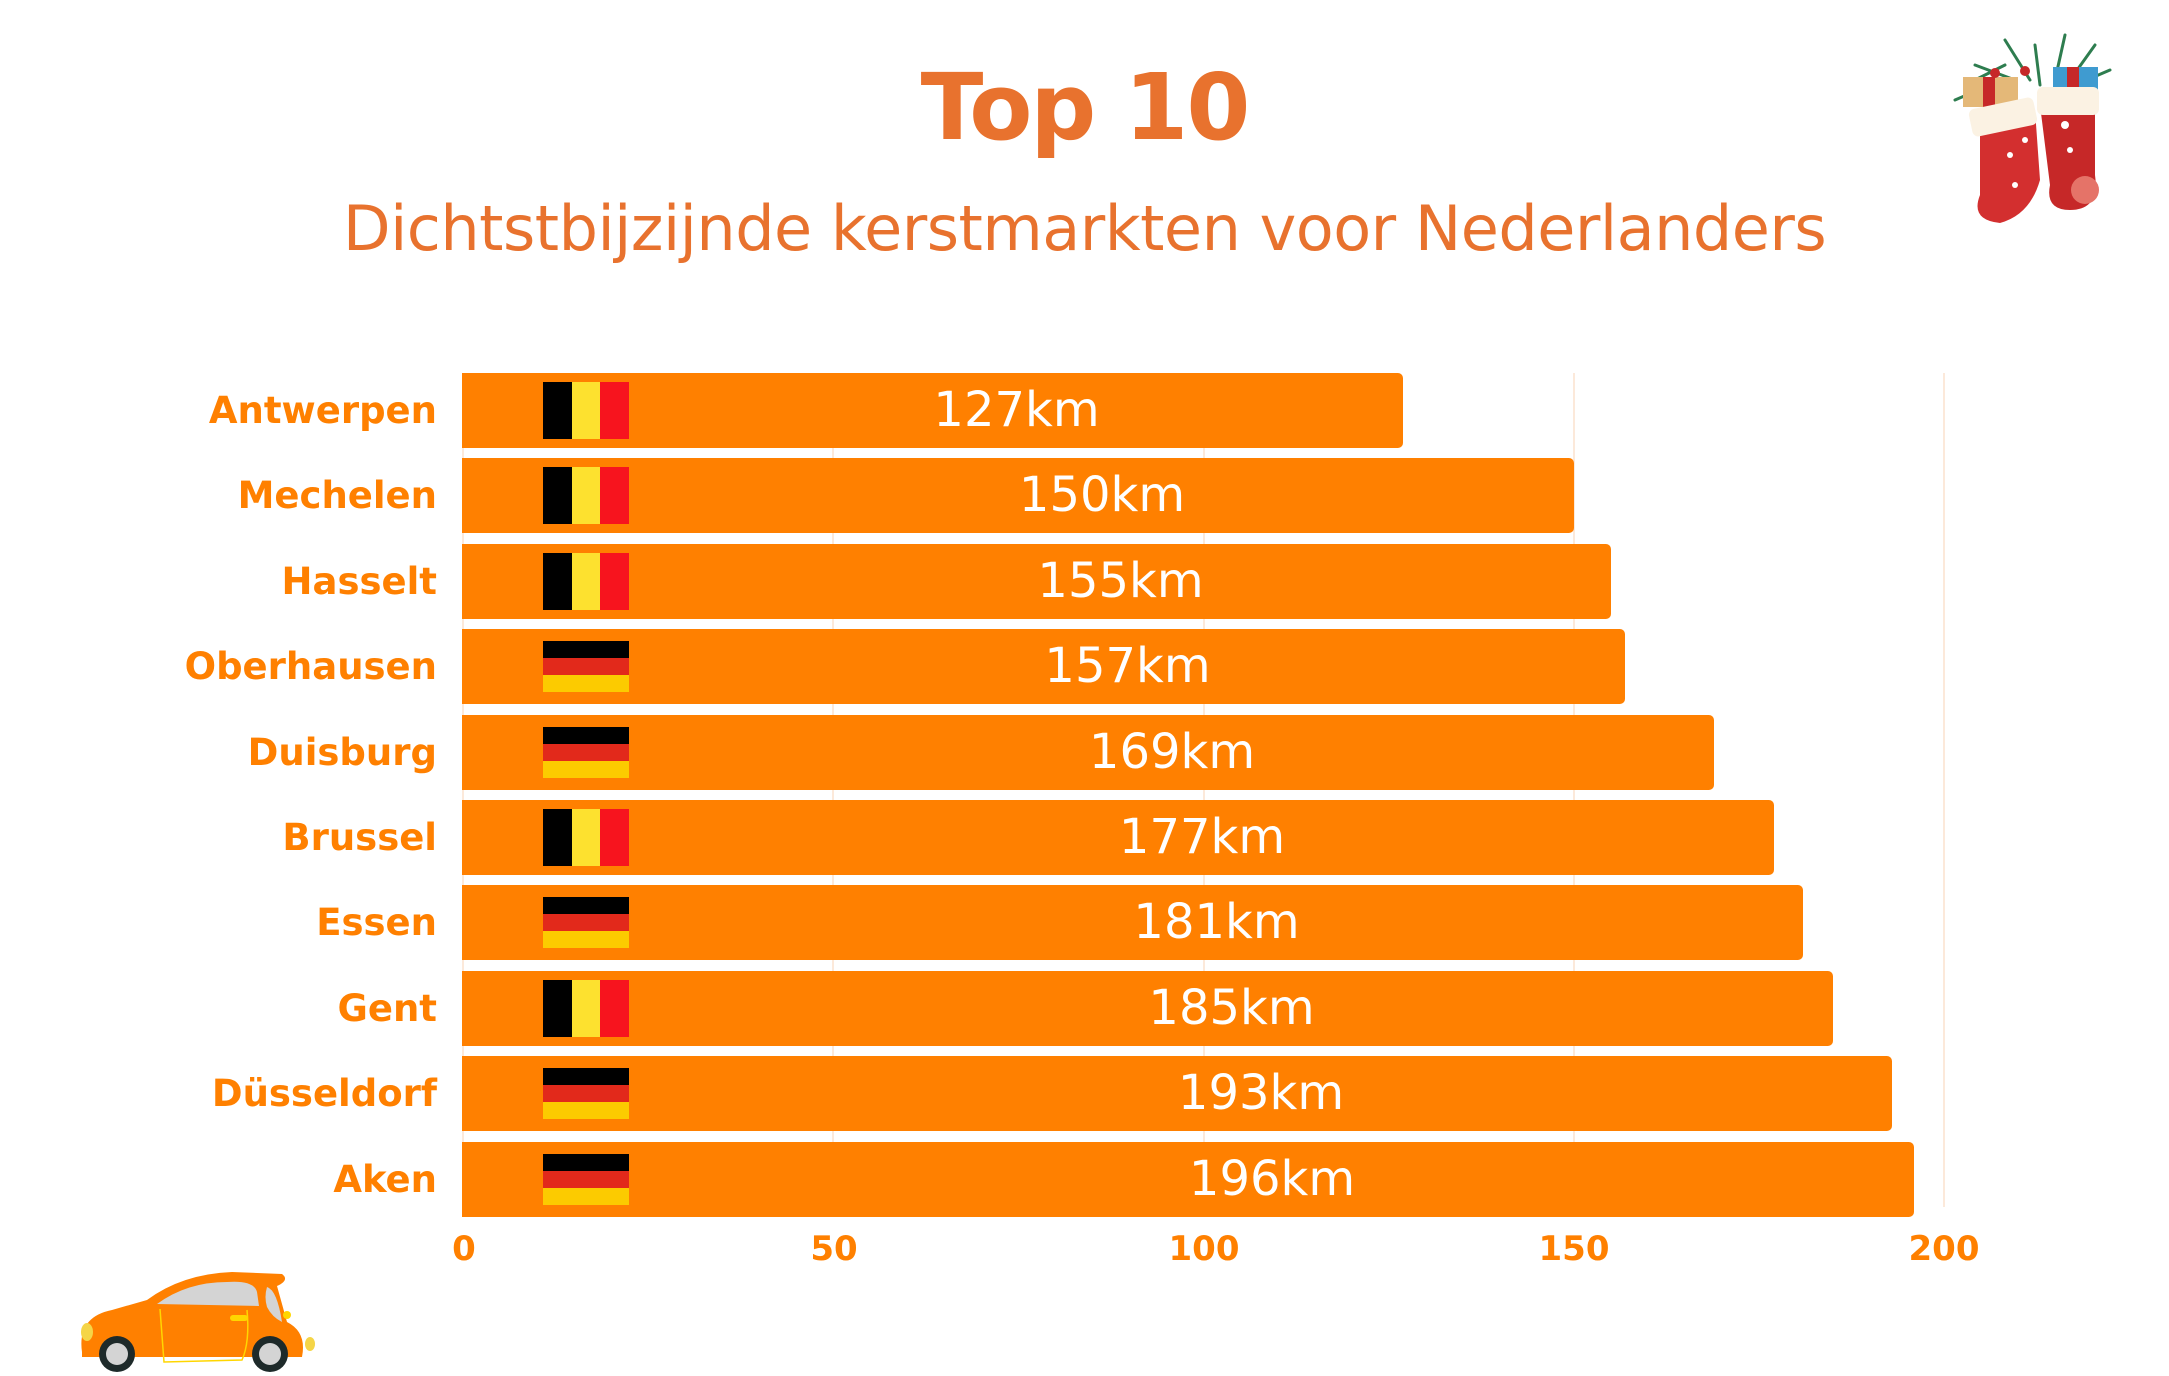  Describe the element at coordinates (1102, 495) in the screenshot. I see `bar-value-label: 150km` at that location.